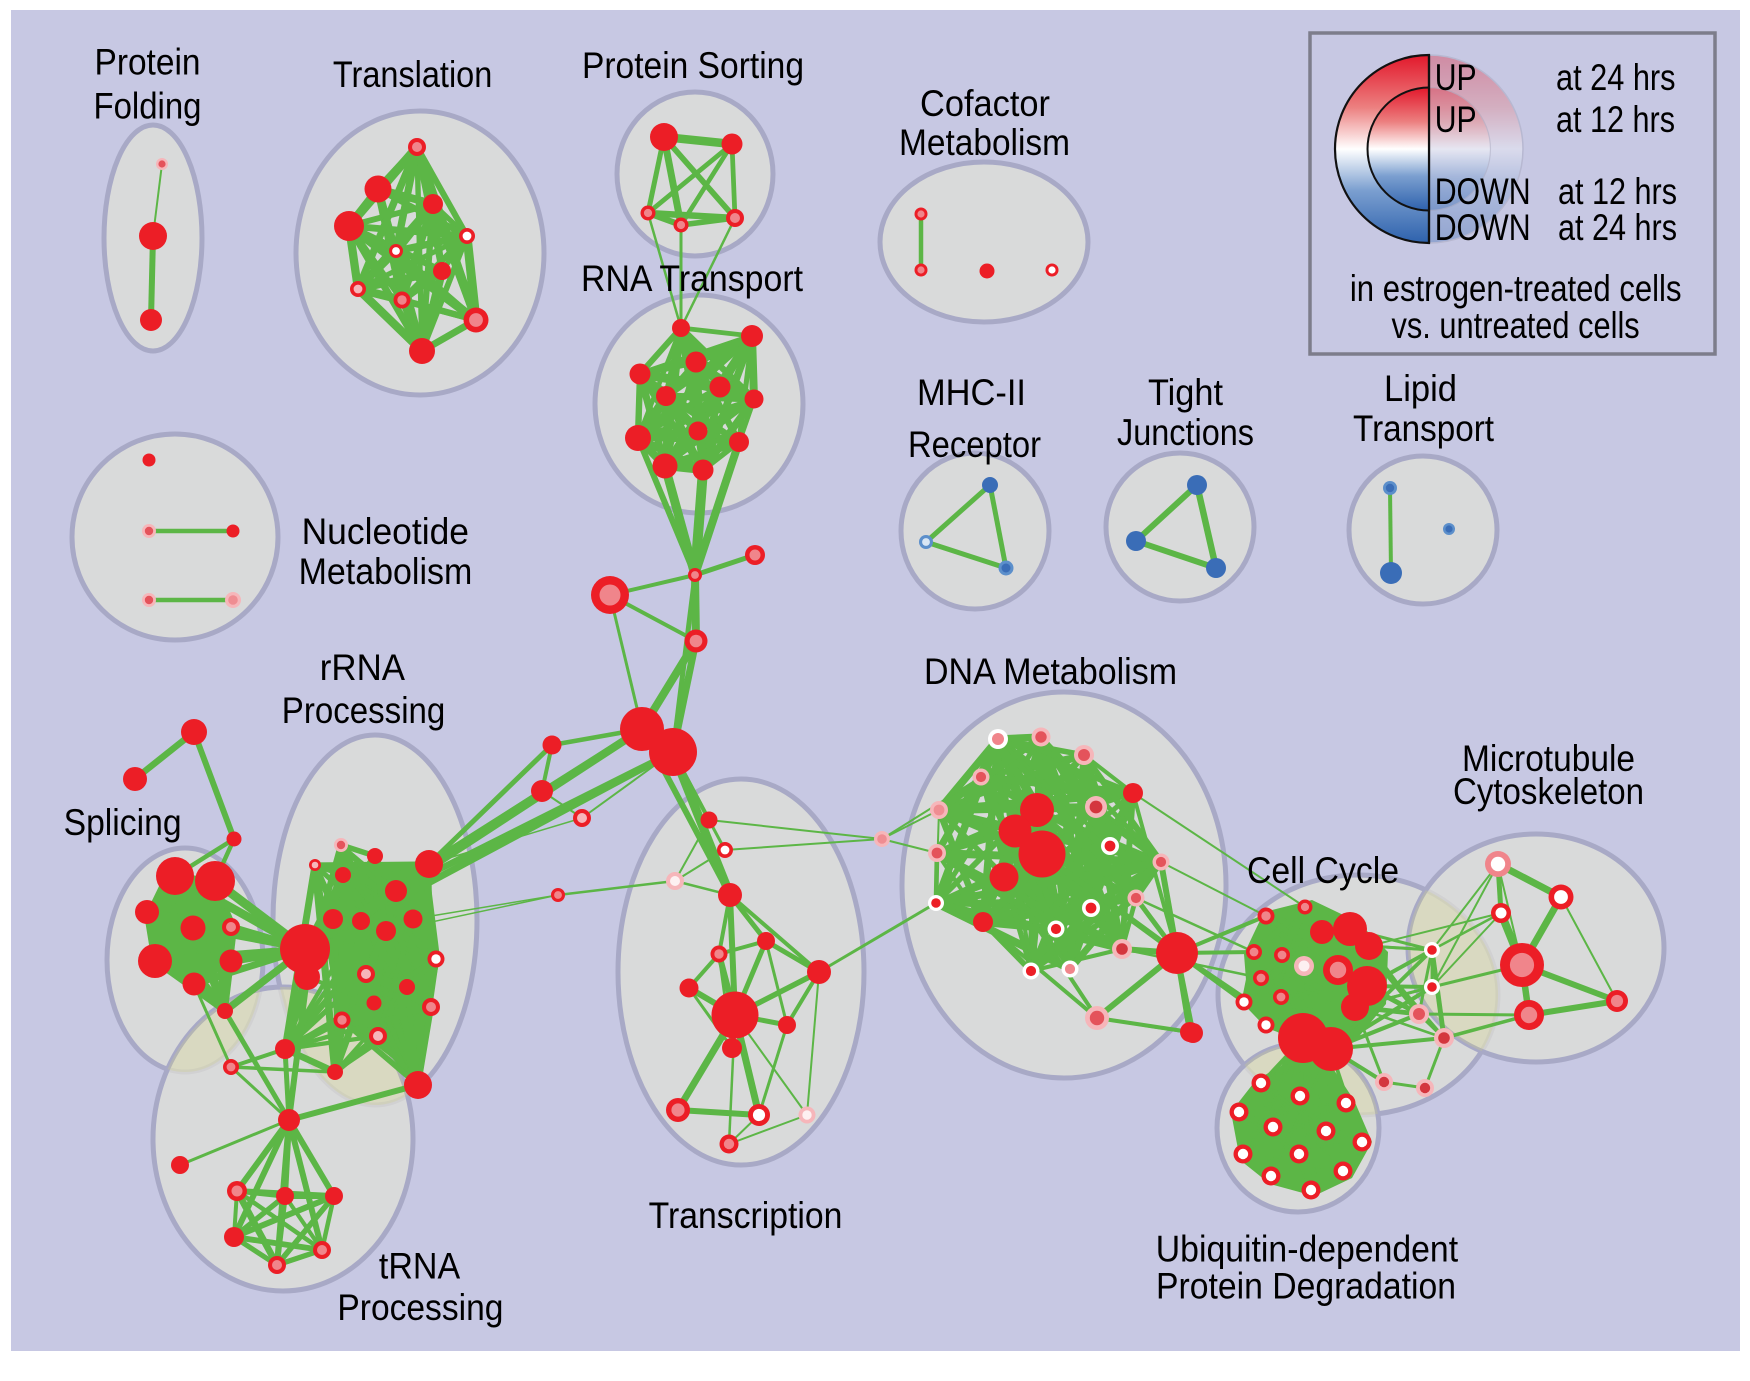 This screenshot has width=1750, height=1381. What do you see at coordinates (1307, 1249) in the screenshot?
I see `svg-text: Ubiquitin-dependent` at bounding box center [1307, 1249].